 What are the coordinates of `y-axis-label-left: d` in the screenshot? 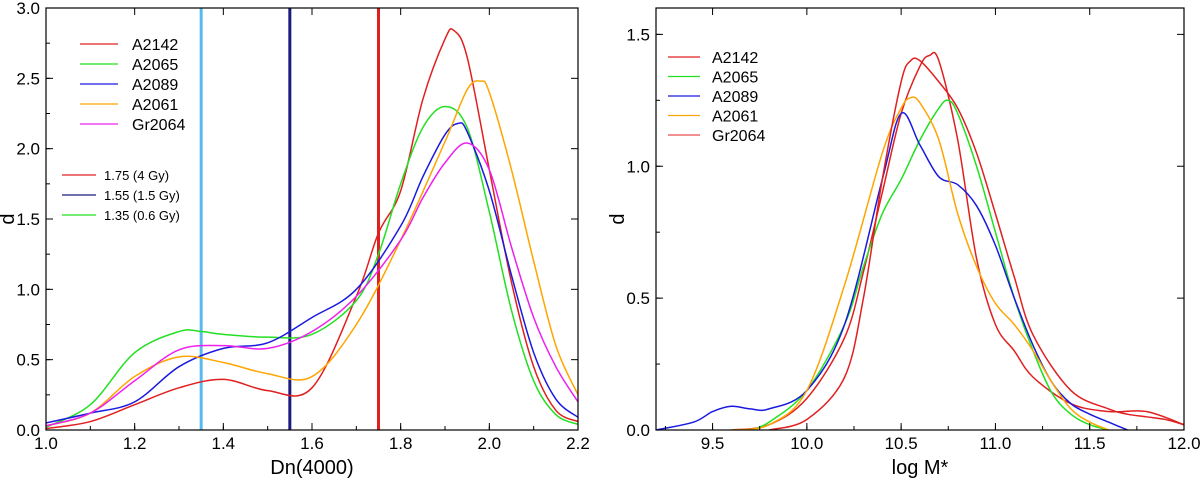 It's located at (9, 218).